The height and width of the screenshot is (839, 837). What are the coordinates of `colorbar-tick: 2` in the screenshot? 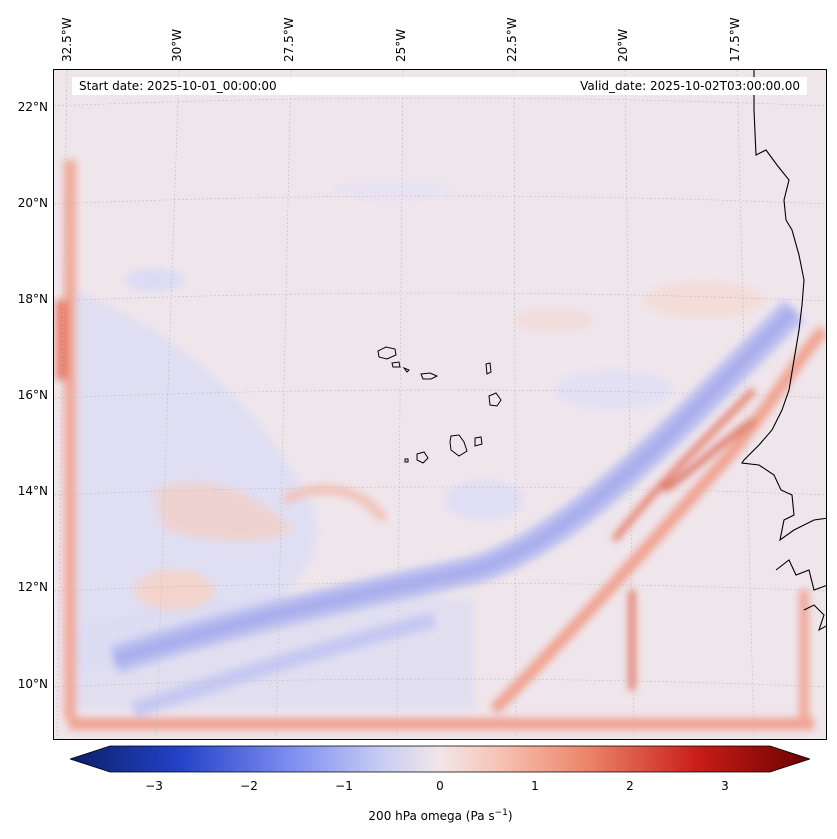 It's located at (630, 786).